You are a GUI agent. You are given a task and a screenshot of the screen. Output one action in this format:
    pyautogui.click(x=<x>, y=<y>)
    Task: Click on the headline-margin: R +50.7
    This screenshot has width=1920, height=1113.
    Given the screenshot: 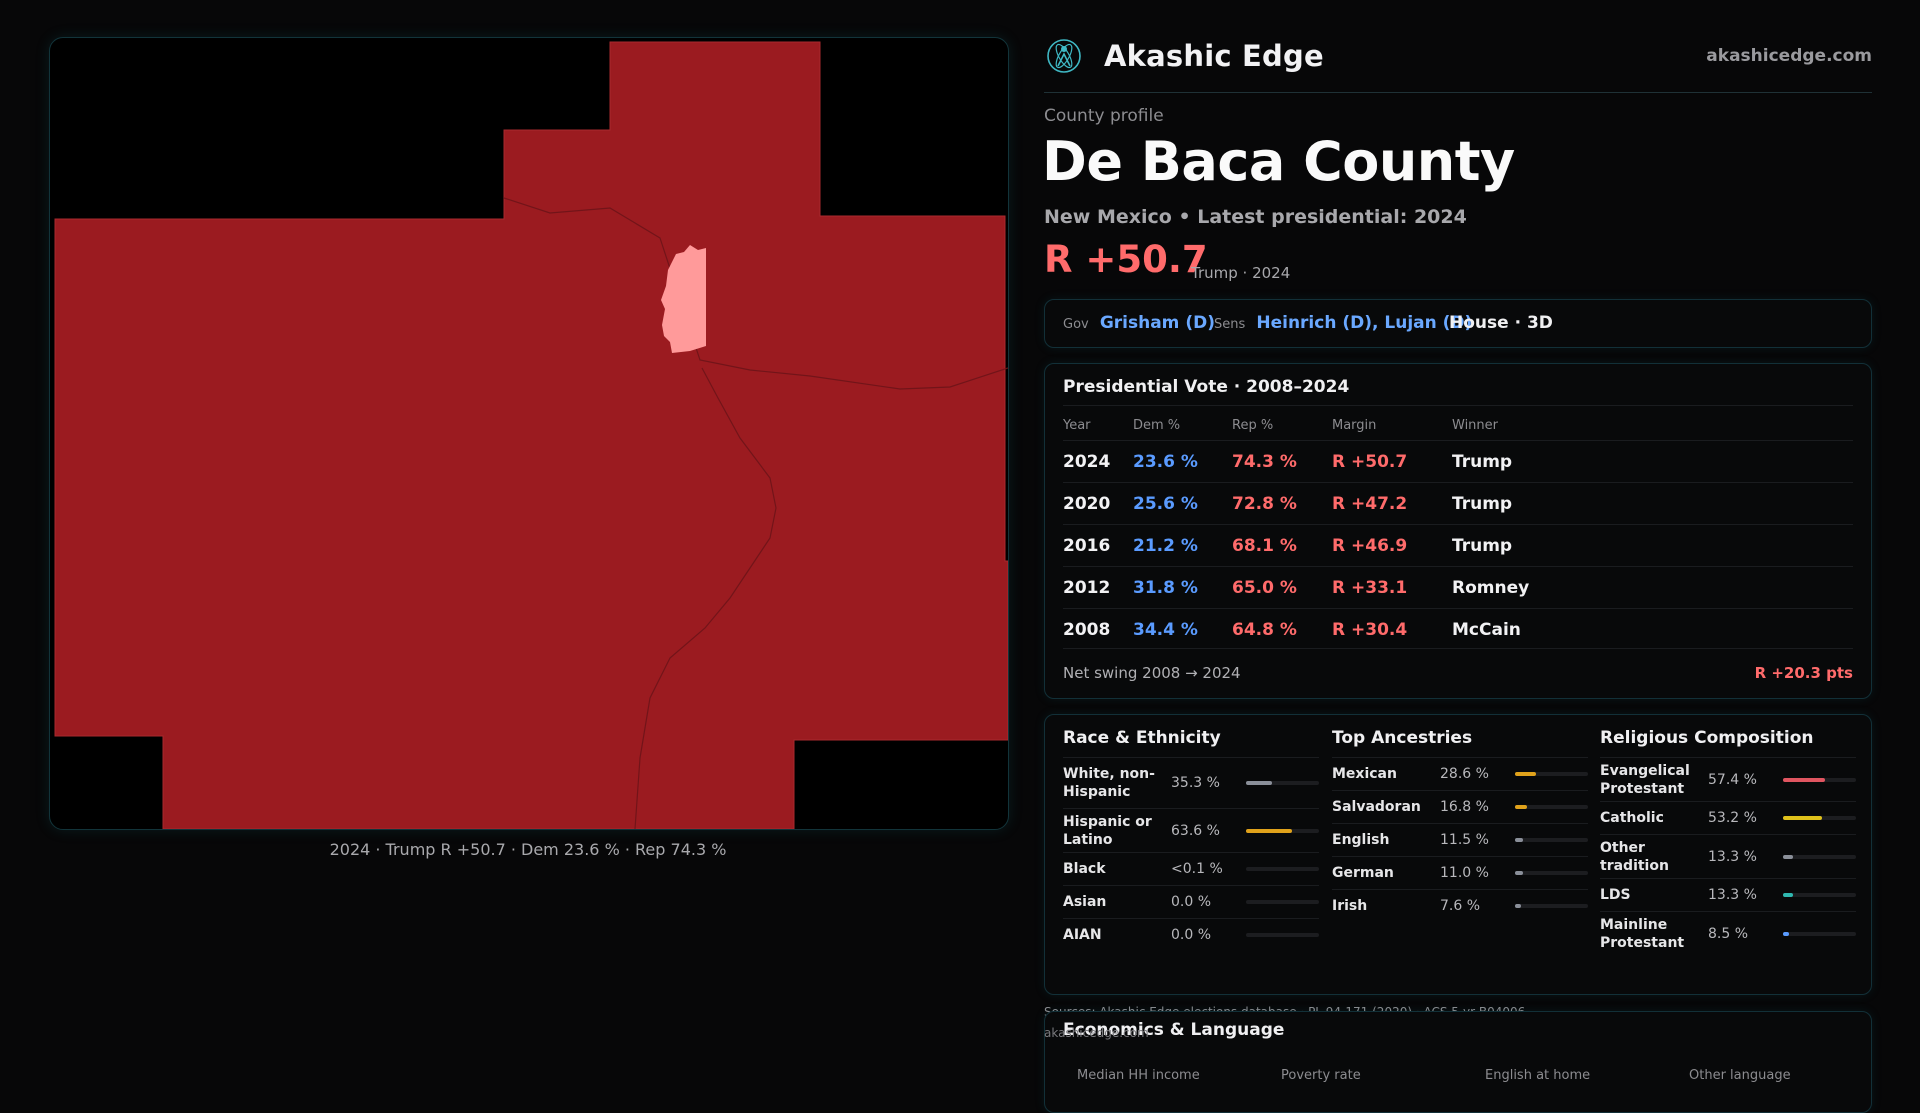 What is the action you would take?
    pyautogui.click(x=1126, y=259)
    